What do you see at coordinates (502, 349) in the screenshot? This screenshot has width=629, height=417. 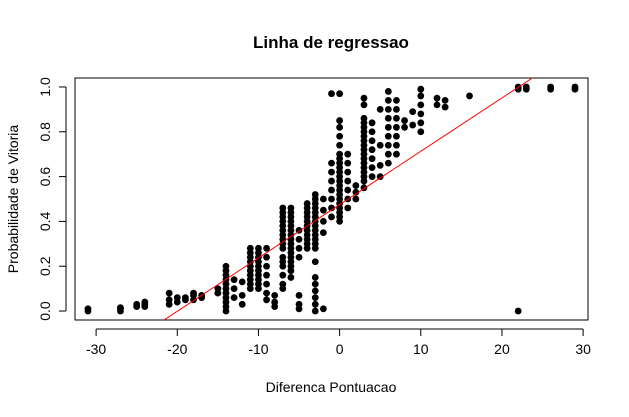 I see `x-tick-label: 20` at bounding box center [502, 349].